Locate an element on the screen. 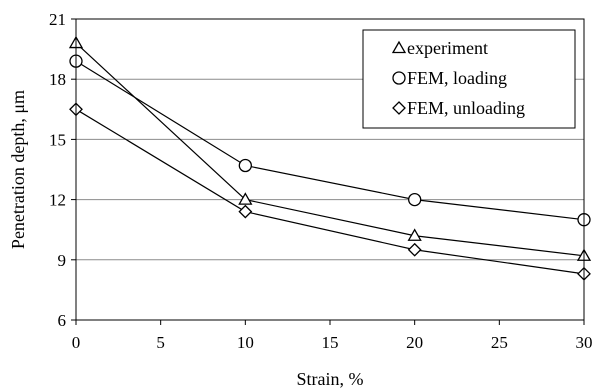 The height and width of the screenshot is (390, 596). x-tick-label: 15 is located at coordinates (330, 342).